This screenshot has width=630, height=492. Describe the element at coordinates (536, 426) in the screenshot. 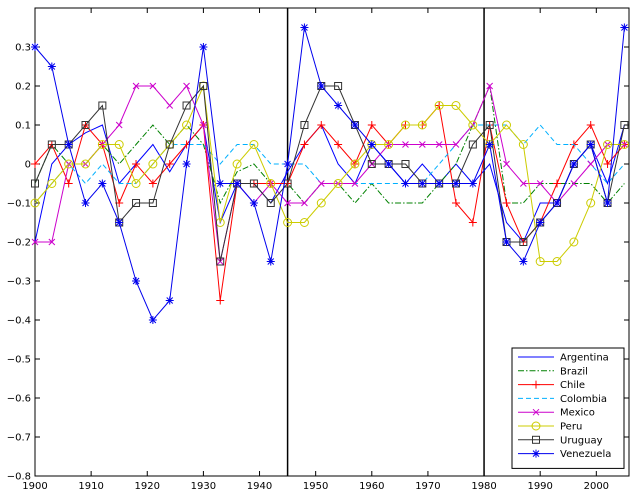

I see `legend-marker-peru` at that location.